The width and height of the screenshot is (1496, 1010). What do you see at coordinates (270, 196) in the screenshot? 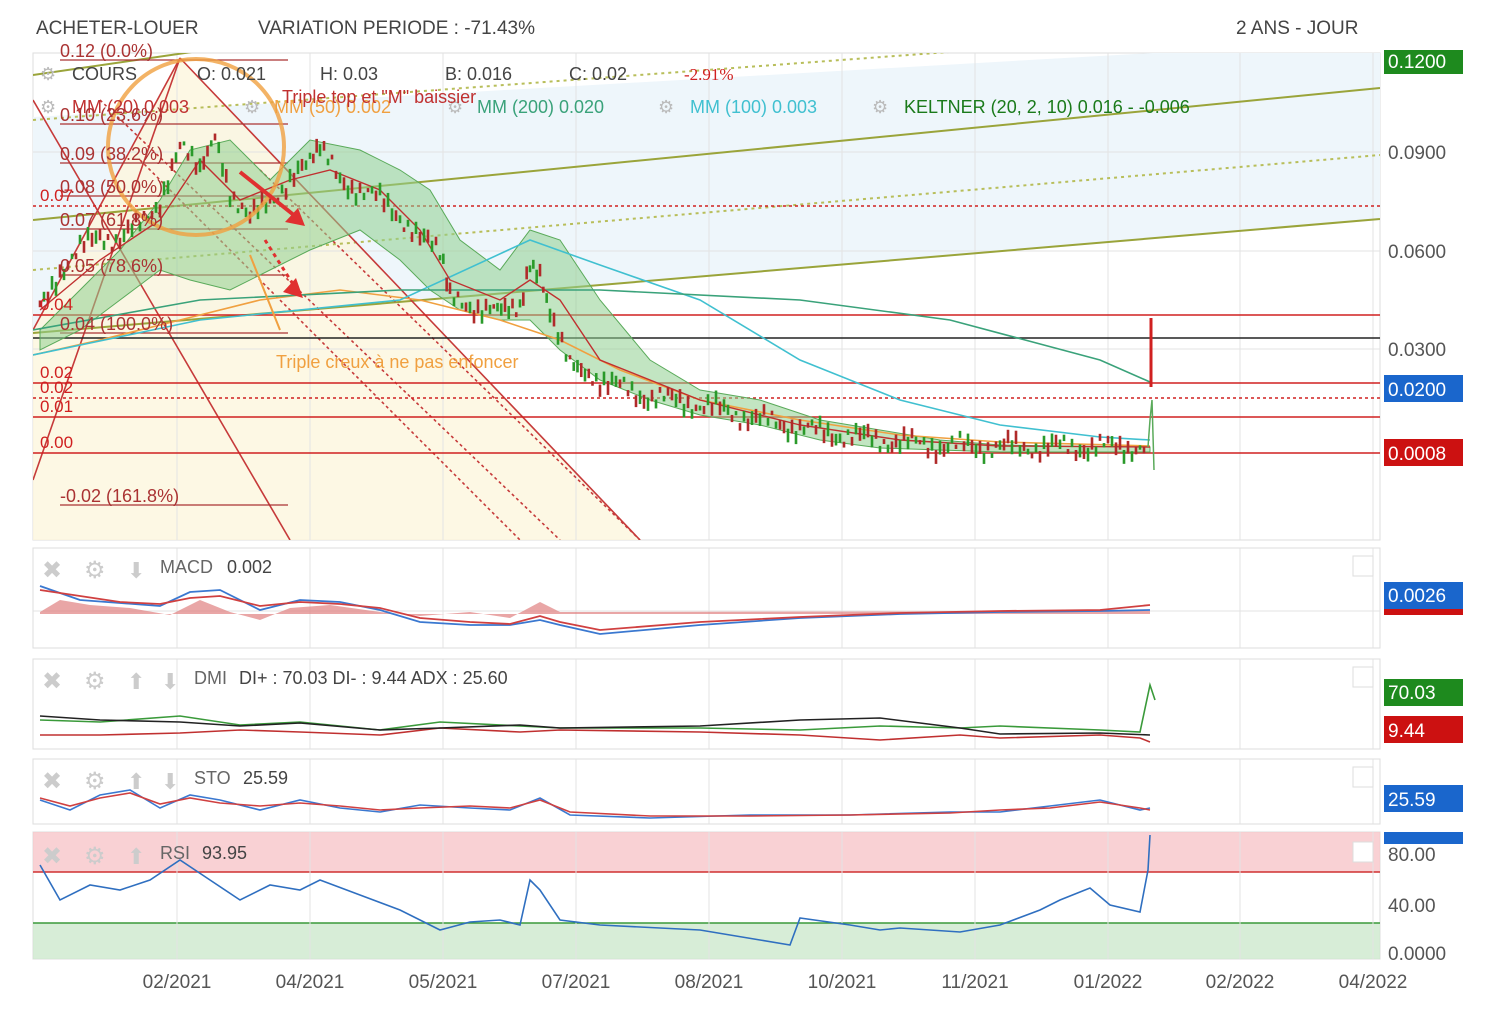
I see `bear-arrow` at bounding box center [270, 196].